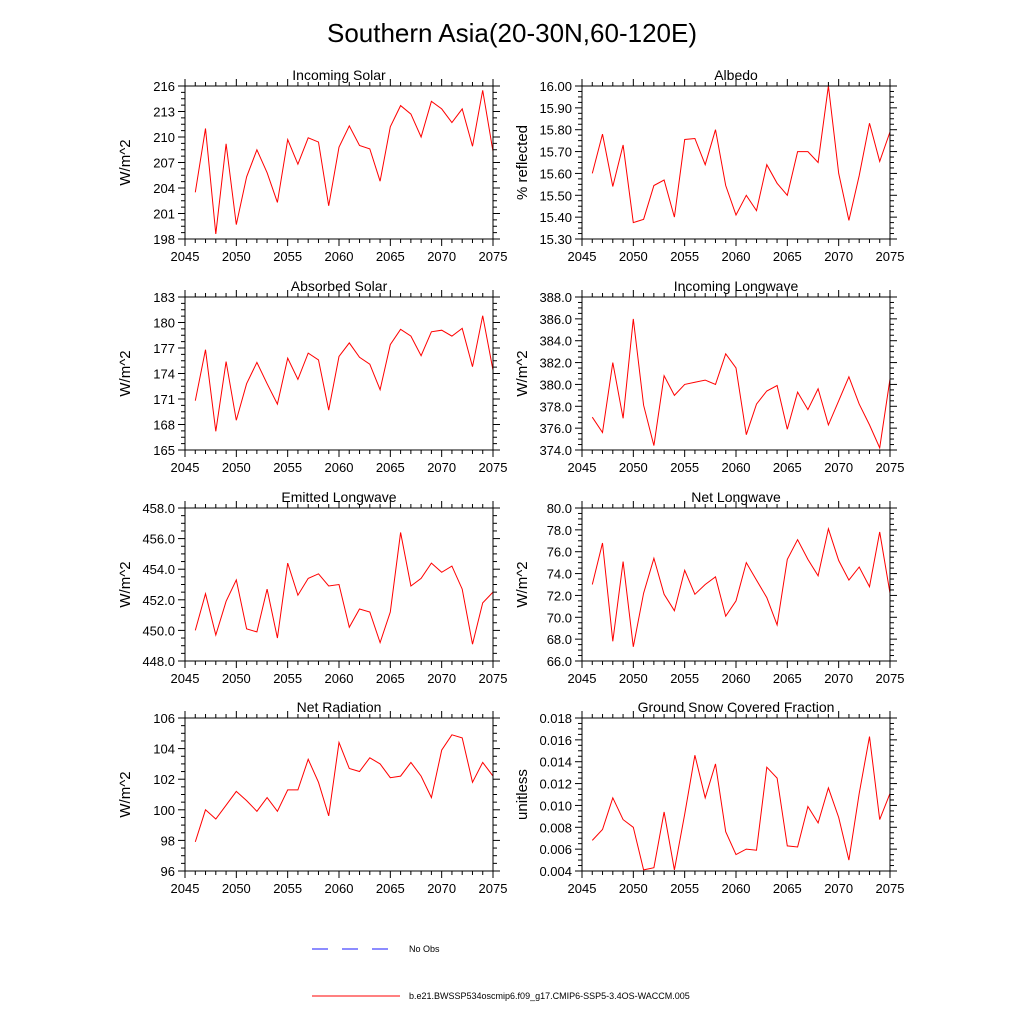 The height and width of the screenshot is (1024, 1024). I want to click on y-axis-label: % reflected, so click(522, 162).